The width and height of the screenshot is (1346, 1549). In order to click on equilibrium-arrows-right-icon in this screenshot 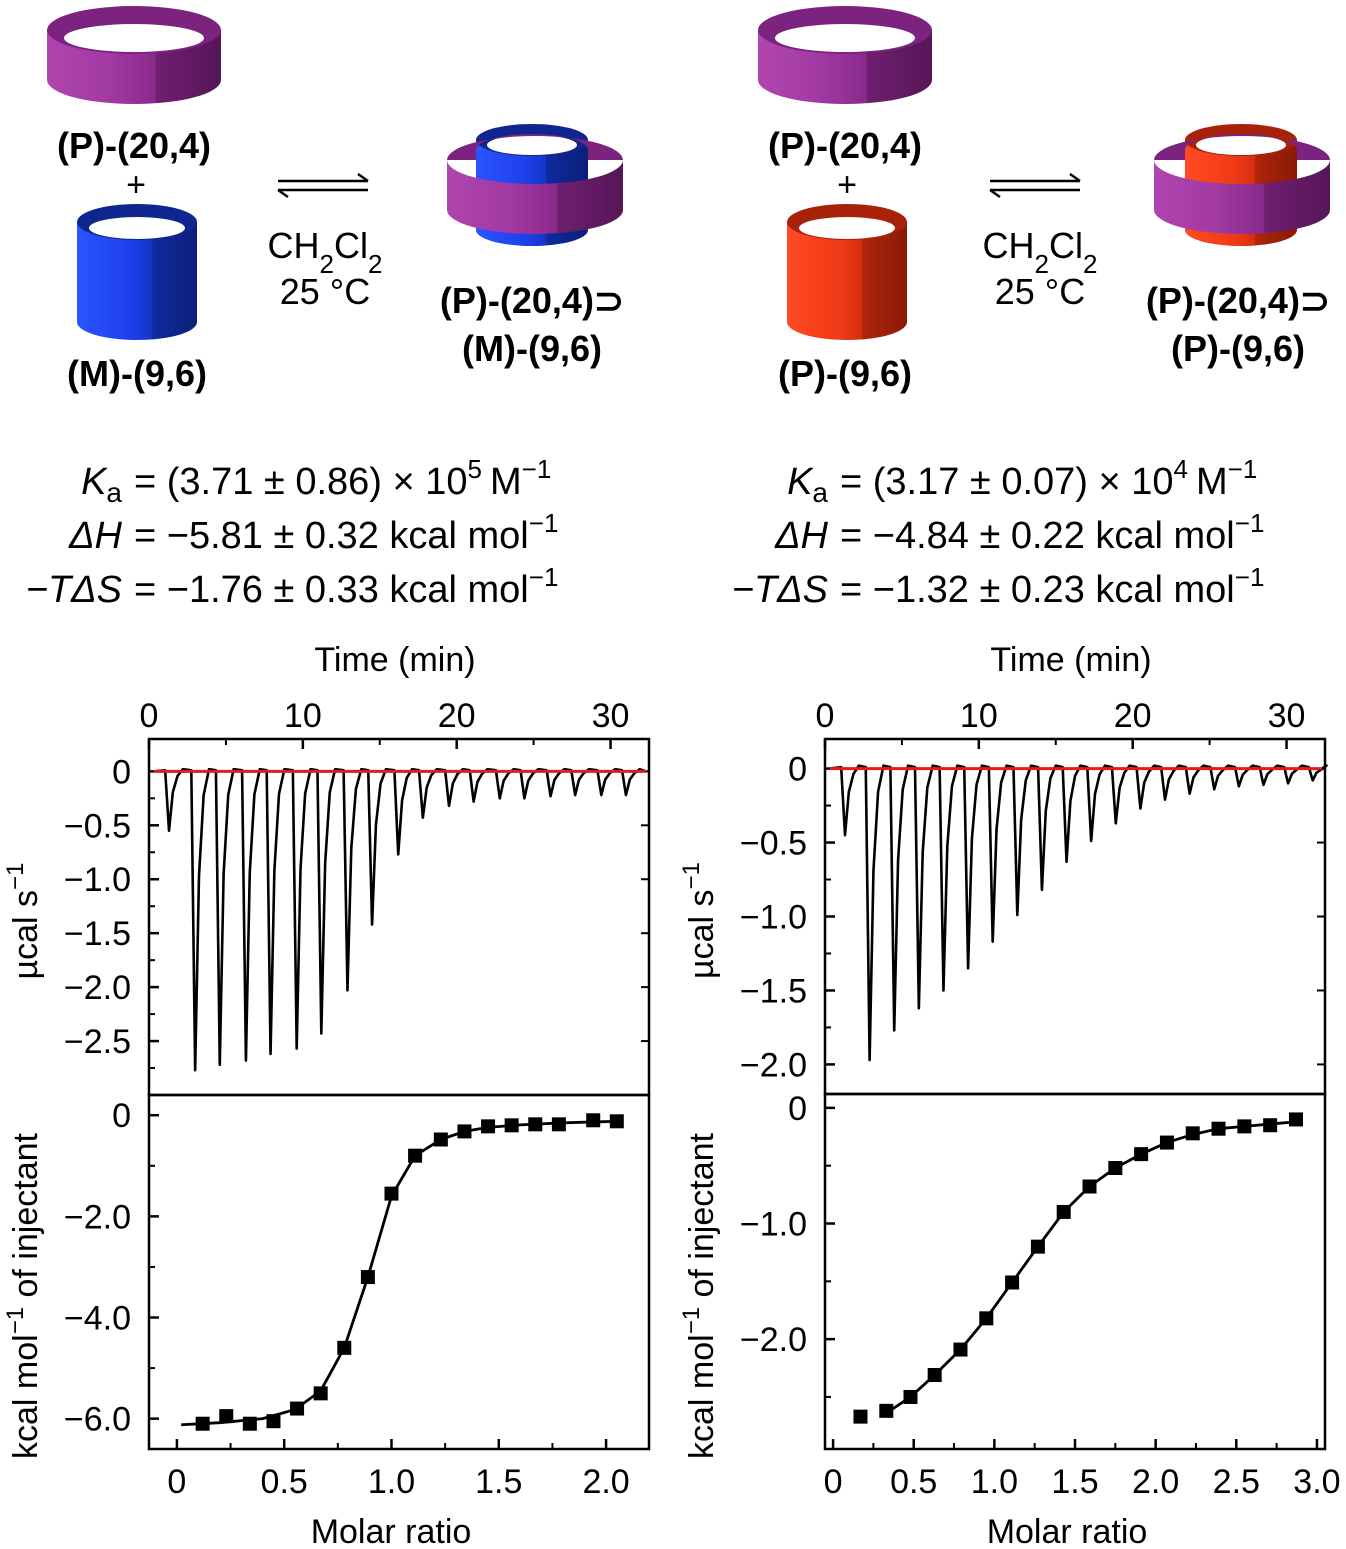, I will do `click(1035, 185)`.